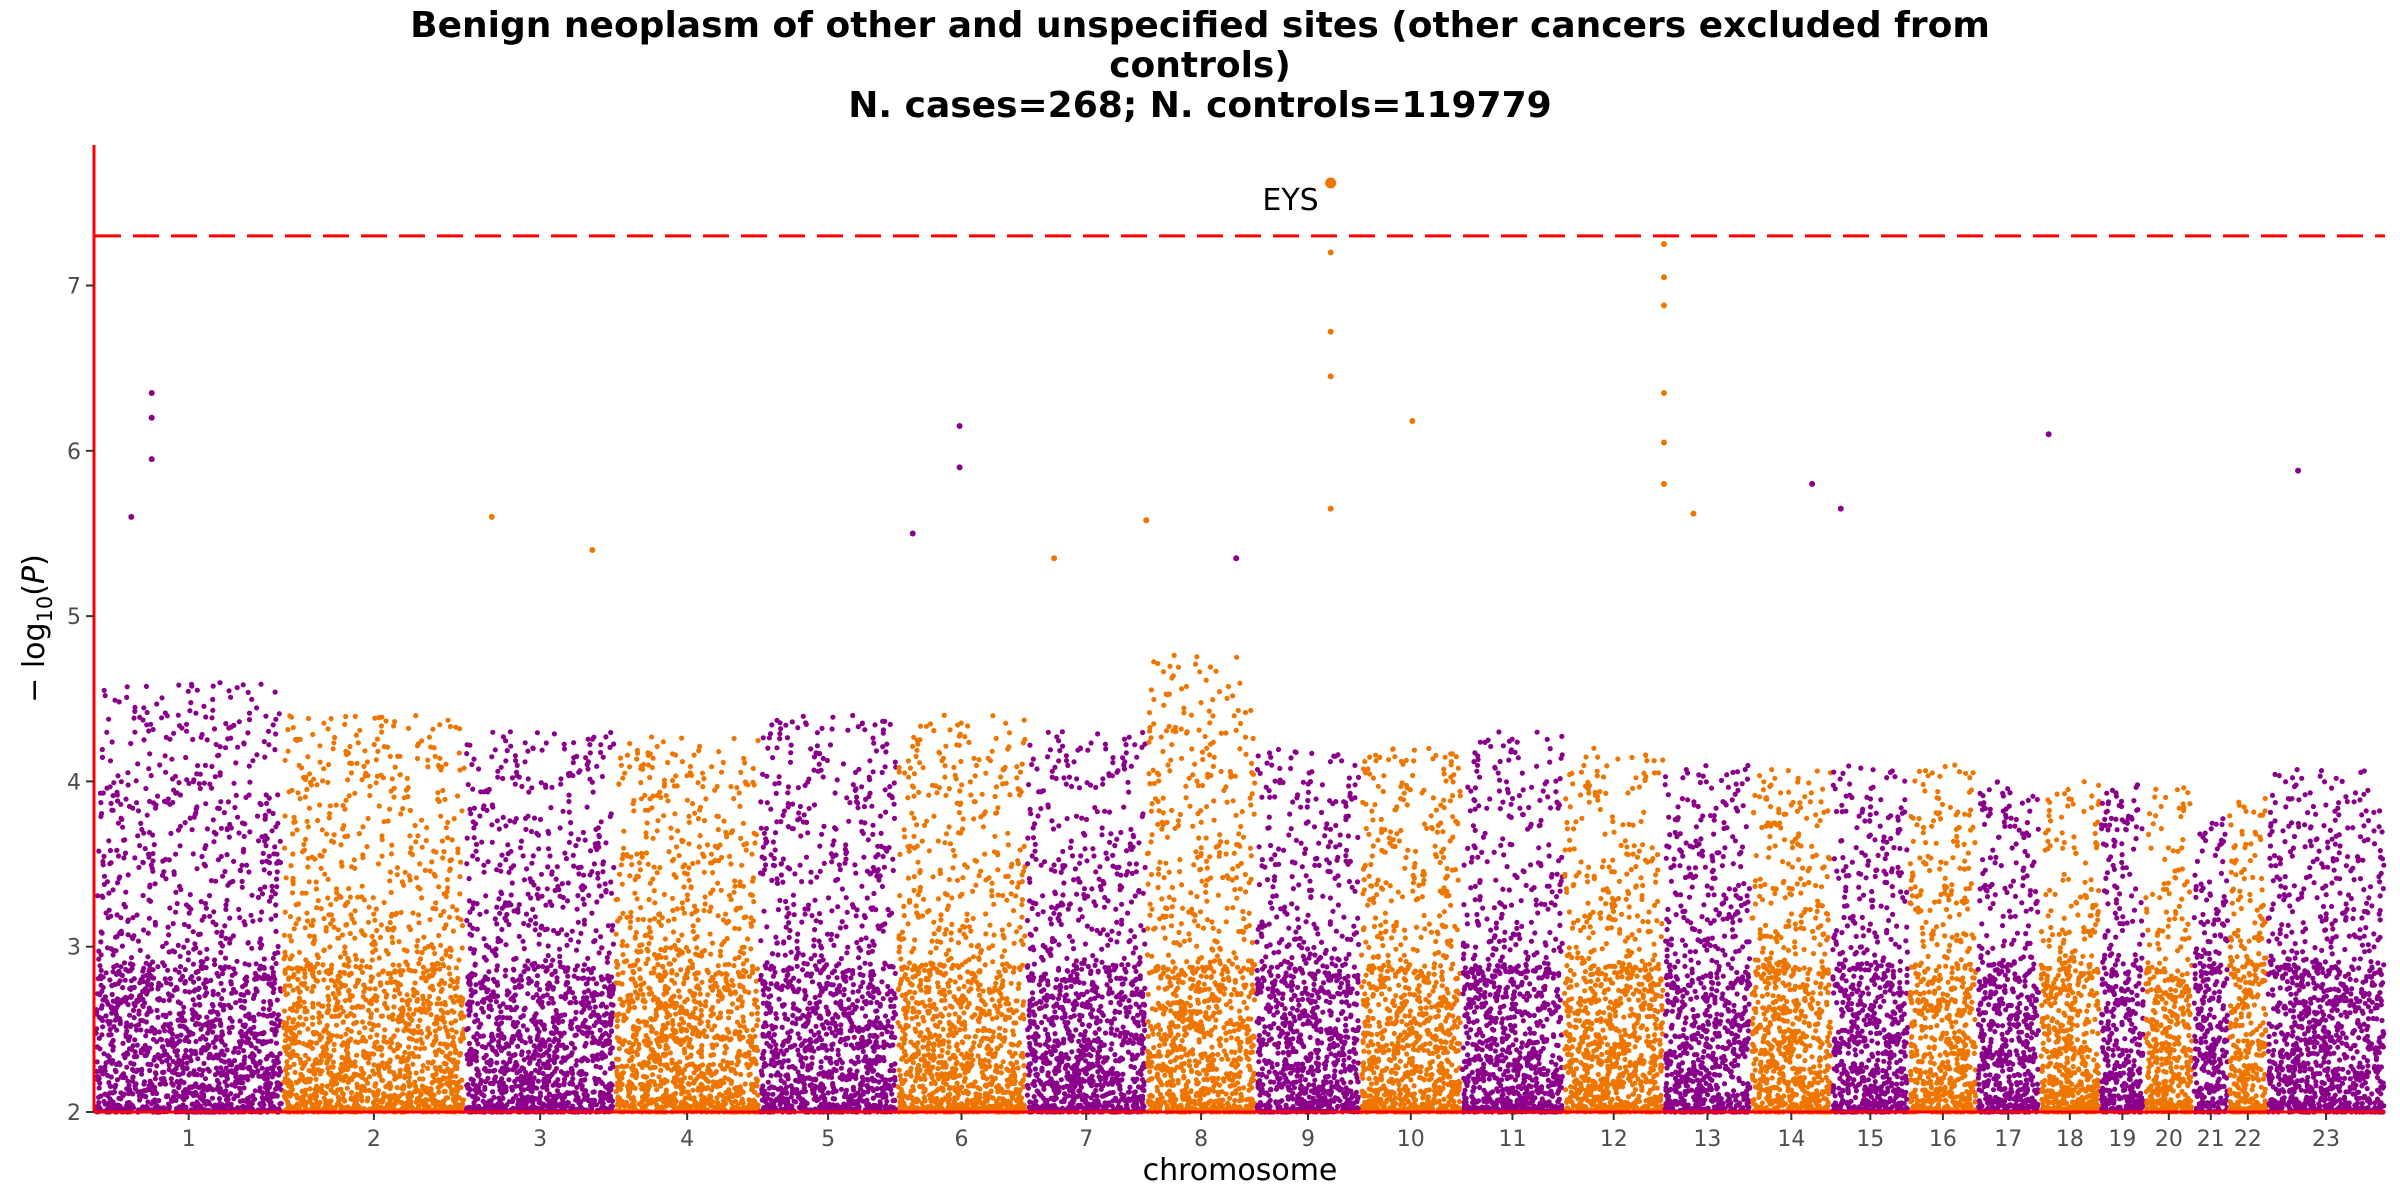  I want to click on y-tick-label: 5, so click(74, 617).